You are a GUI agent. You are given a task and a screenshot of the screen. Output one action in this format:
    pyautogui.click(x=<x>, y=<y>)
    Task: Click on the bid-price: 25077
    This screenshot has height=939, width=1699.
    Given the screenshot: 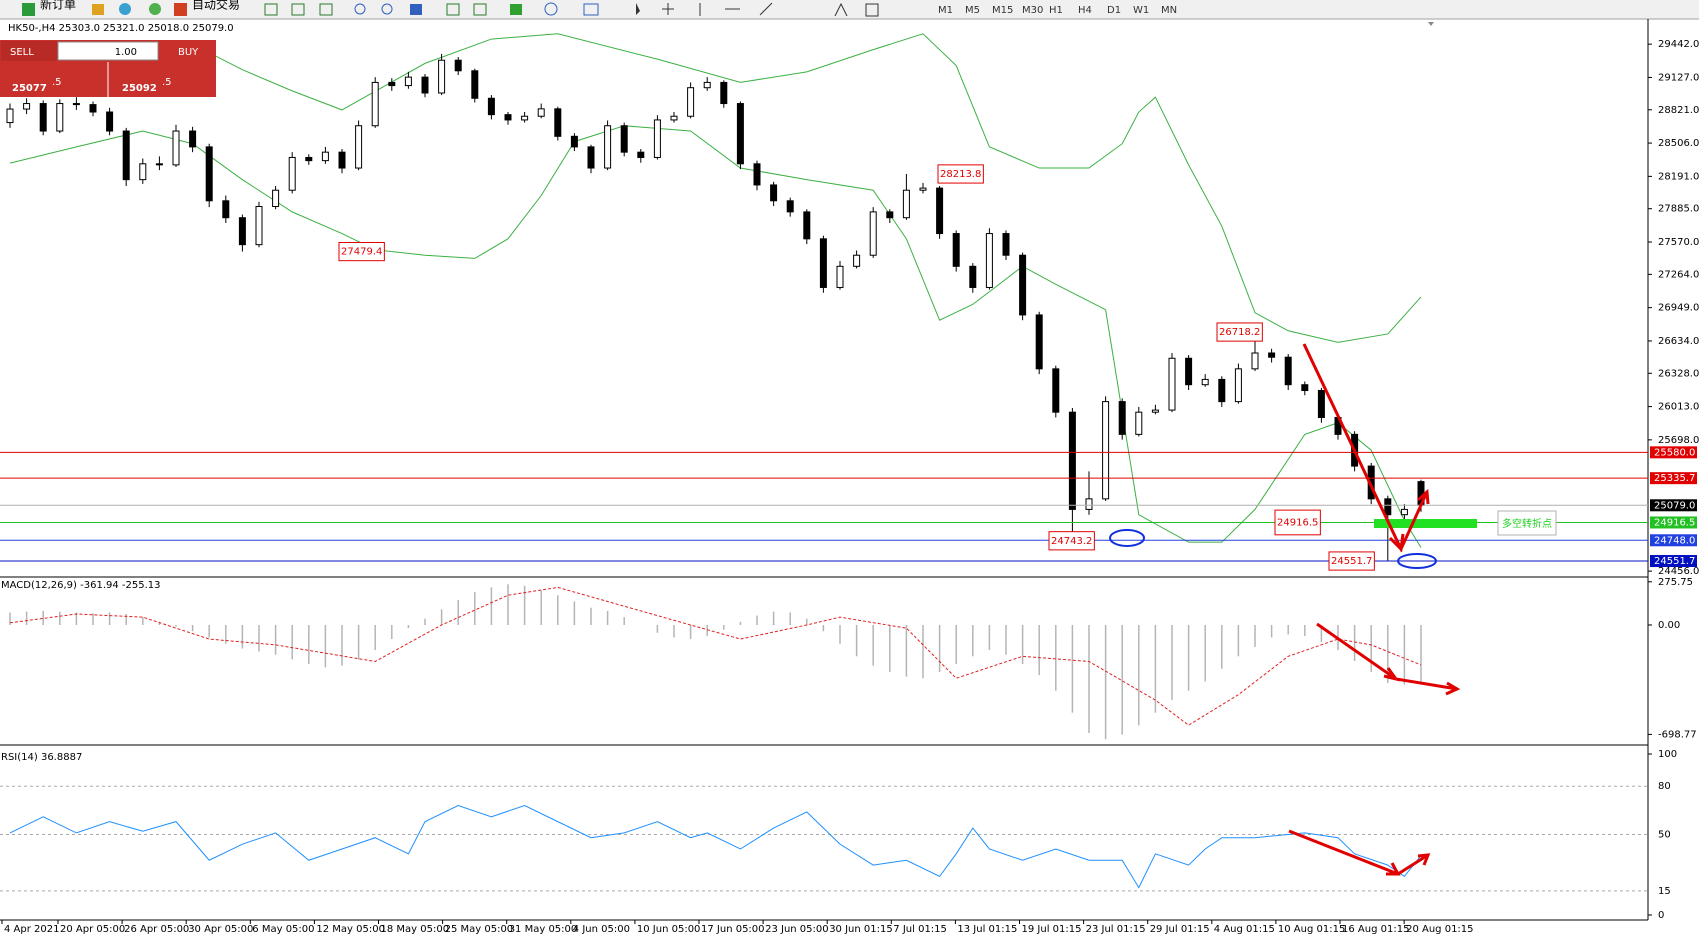 What is the action you would take?
    pyautogui.click(x=29, y=88)
    